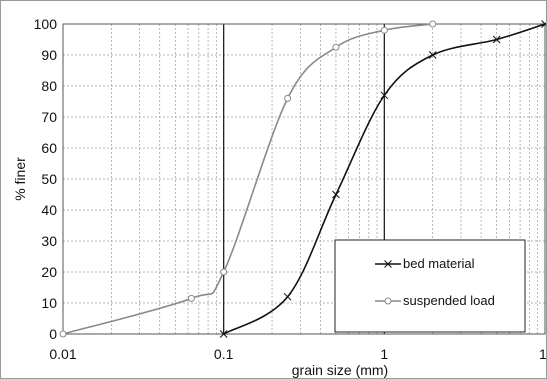  What do you see at coordinates (62, 354) in the screenshot?
I see `x-tick-label: 0.01` at bounding box center [62, 354].